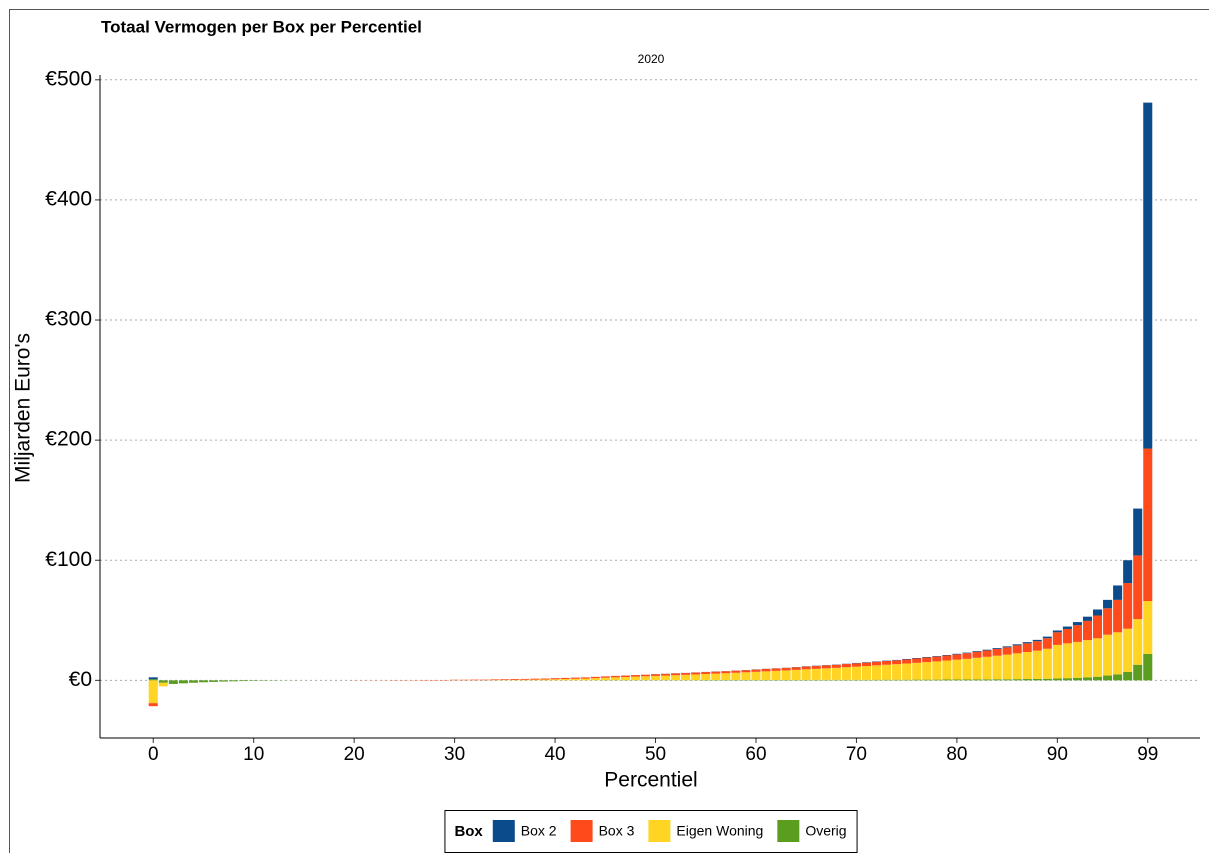 Image resolution: width=1209 pixels, height=853 pixels. What do you see at coordinates (68, 439) in the screenshot?
I see `y-tick-label: €200` at bounding box center [68, 439].